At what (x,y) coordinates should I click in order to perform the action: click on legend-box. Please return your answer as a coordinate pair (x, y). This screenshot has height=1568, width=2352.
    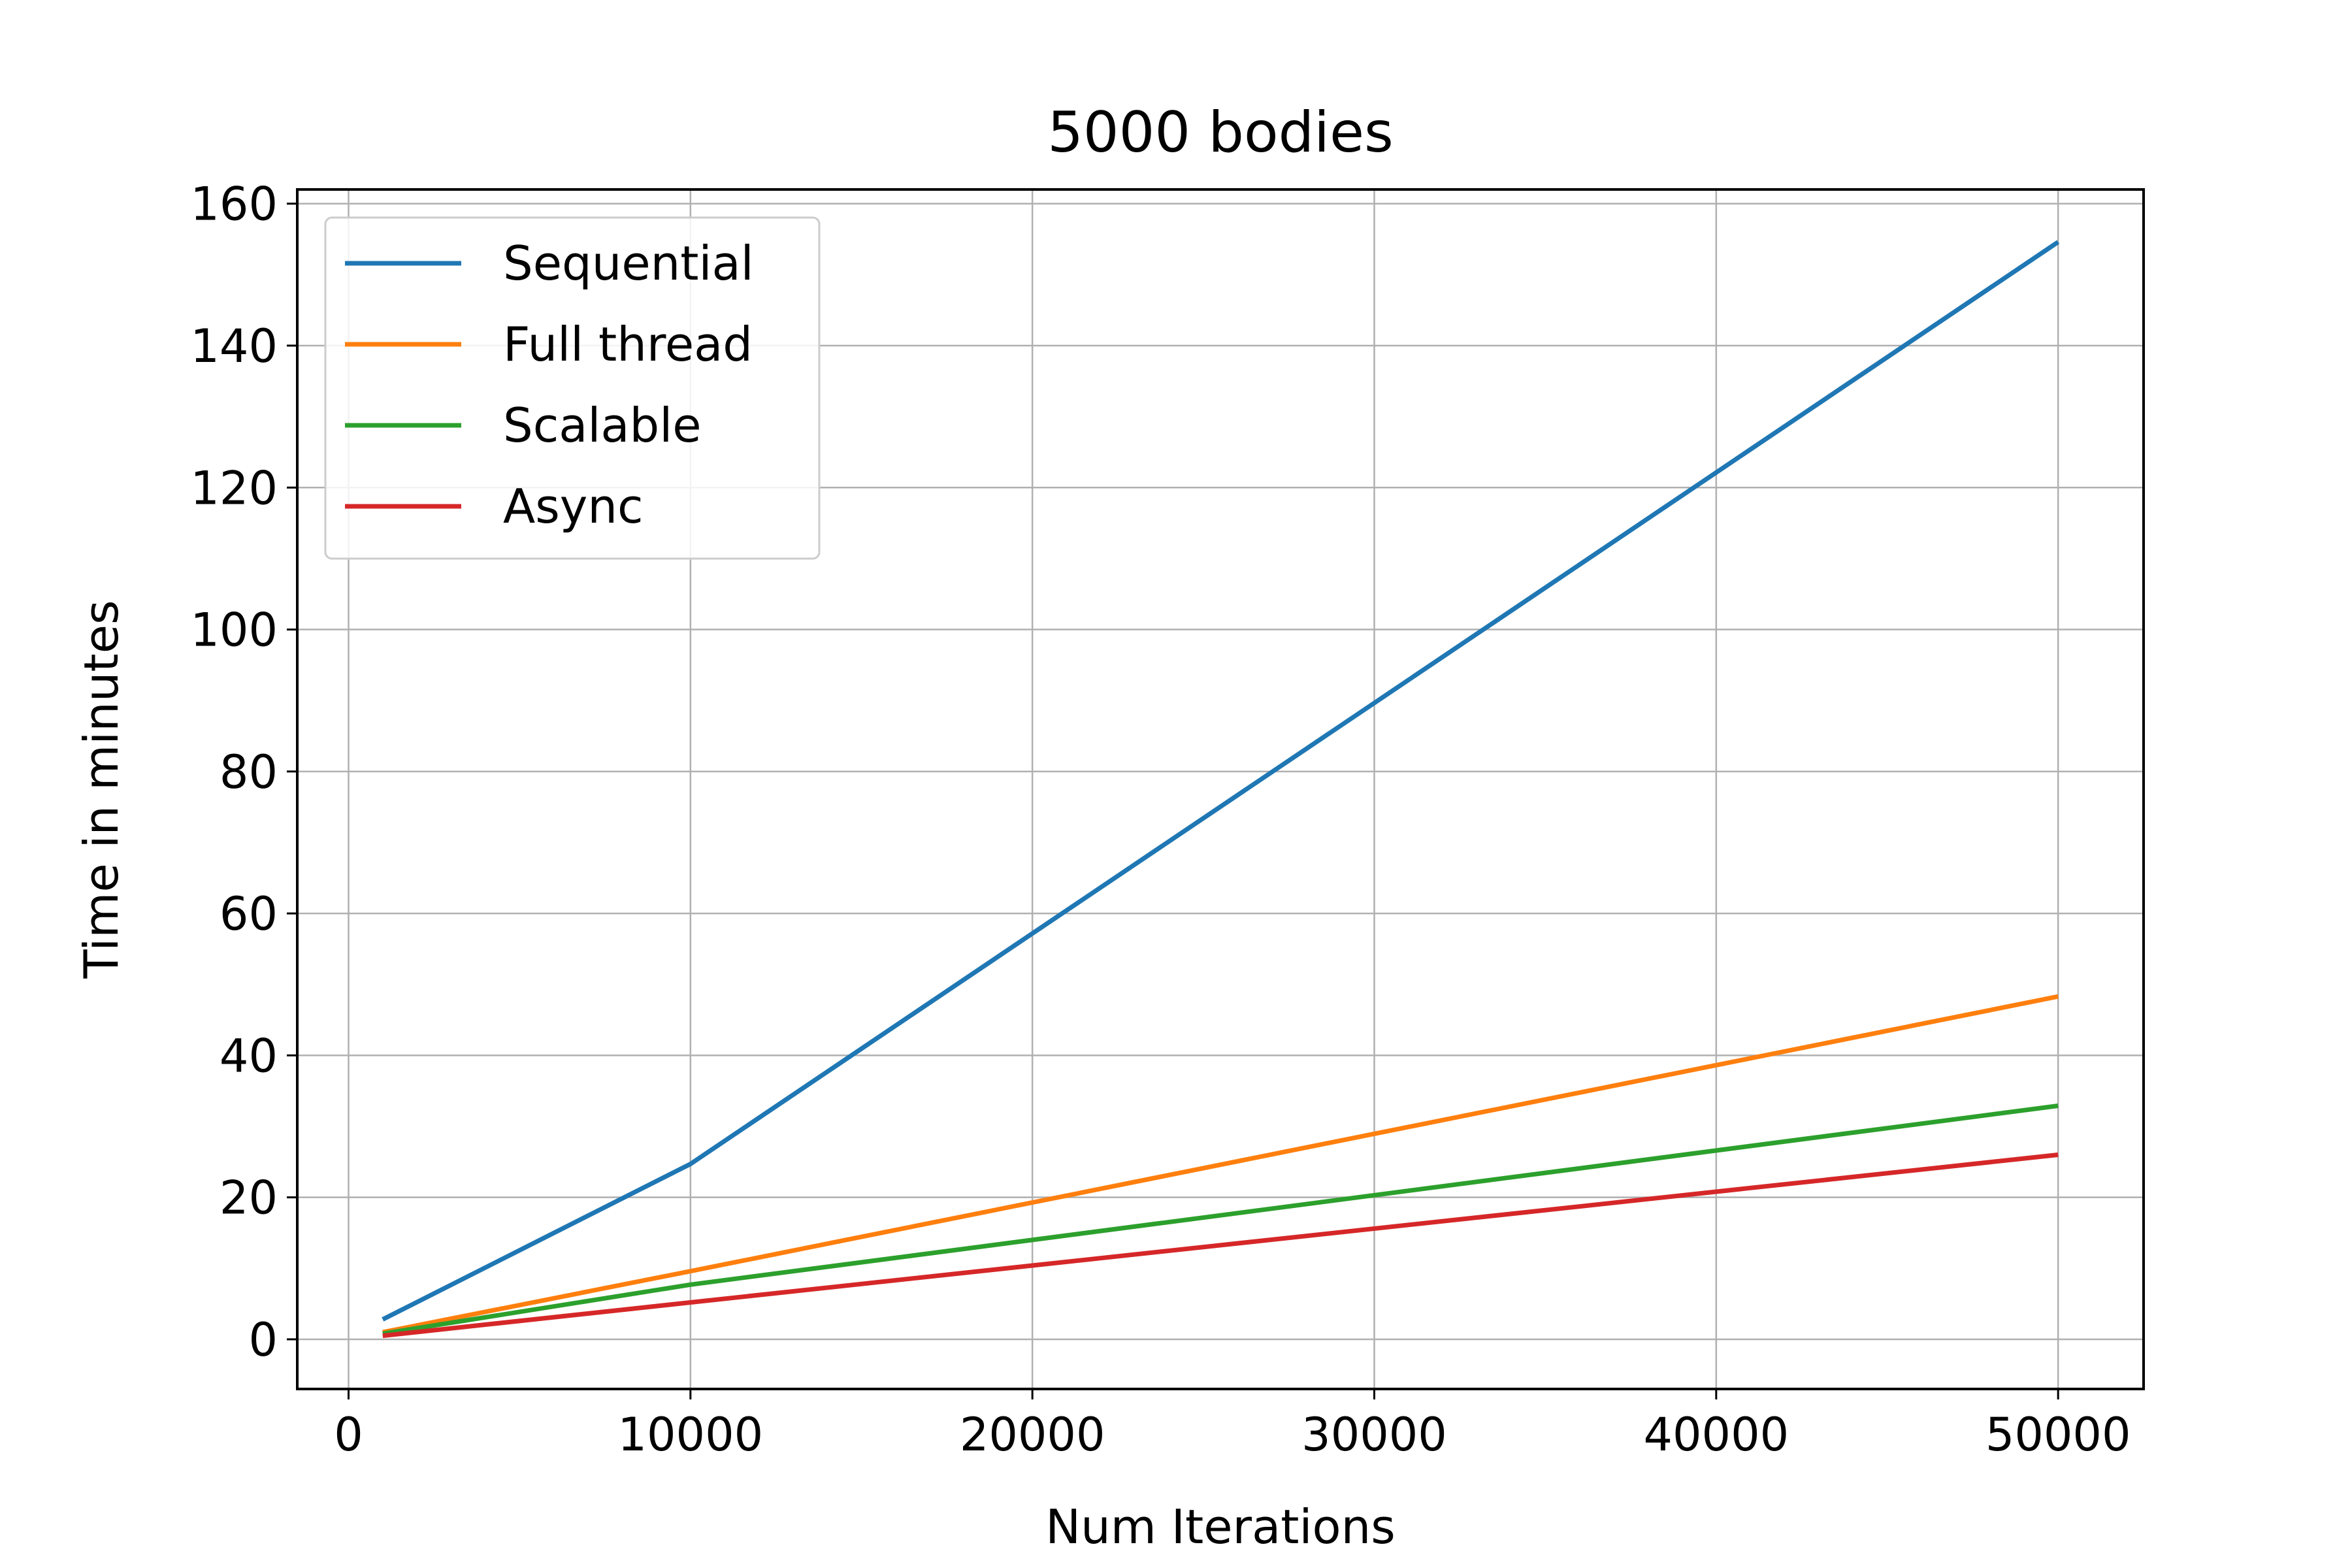
    Looking at the image, I should click on (572, 388).